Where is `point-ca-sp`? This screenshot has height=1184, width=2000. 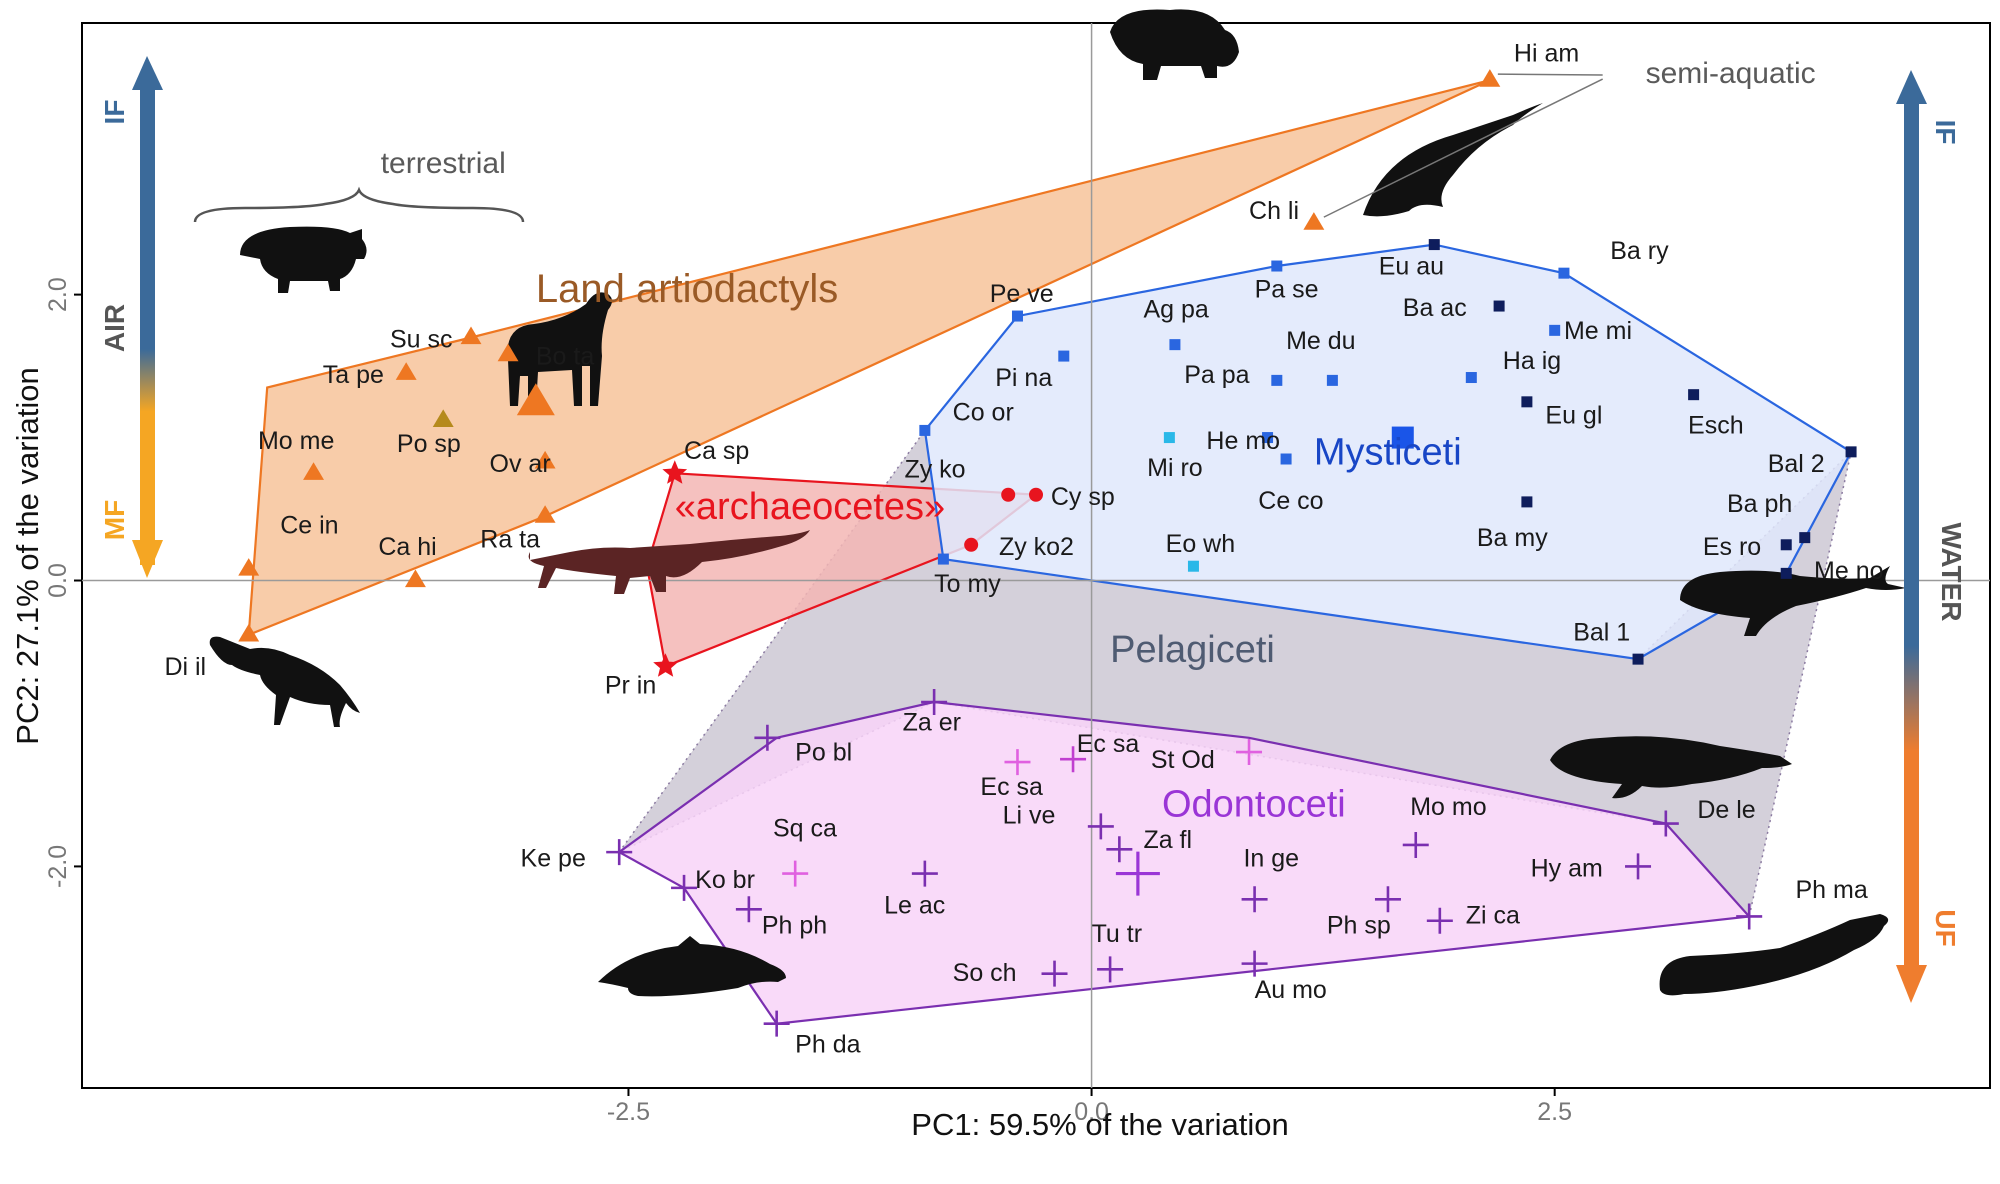 point-ca-sp is located at coordinates (675, 472).